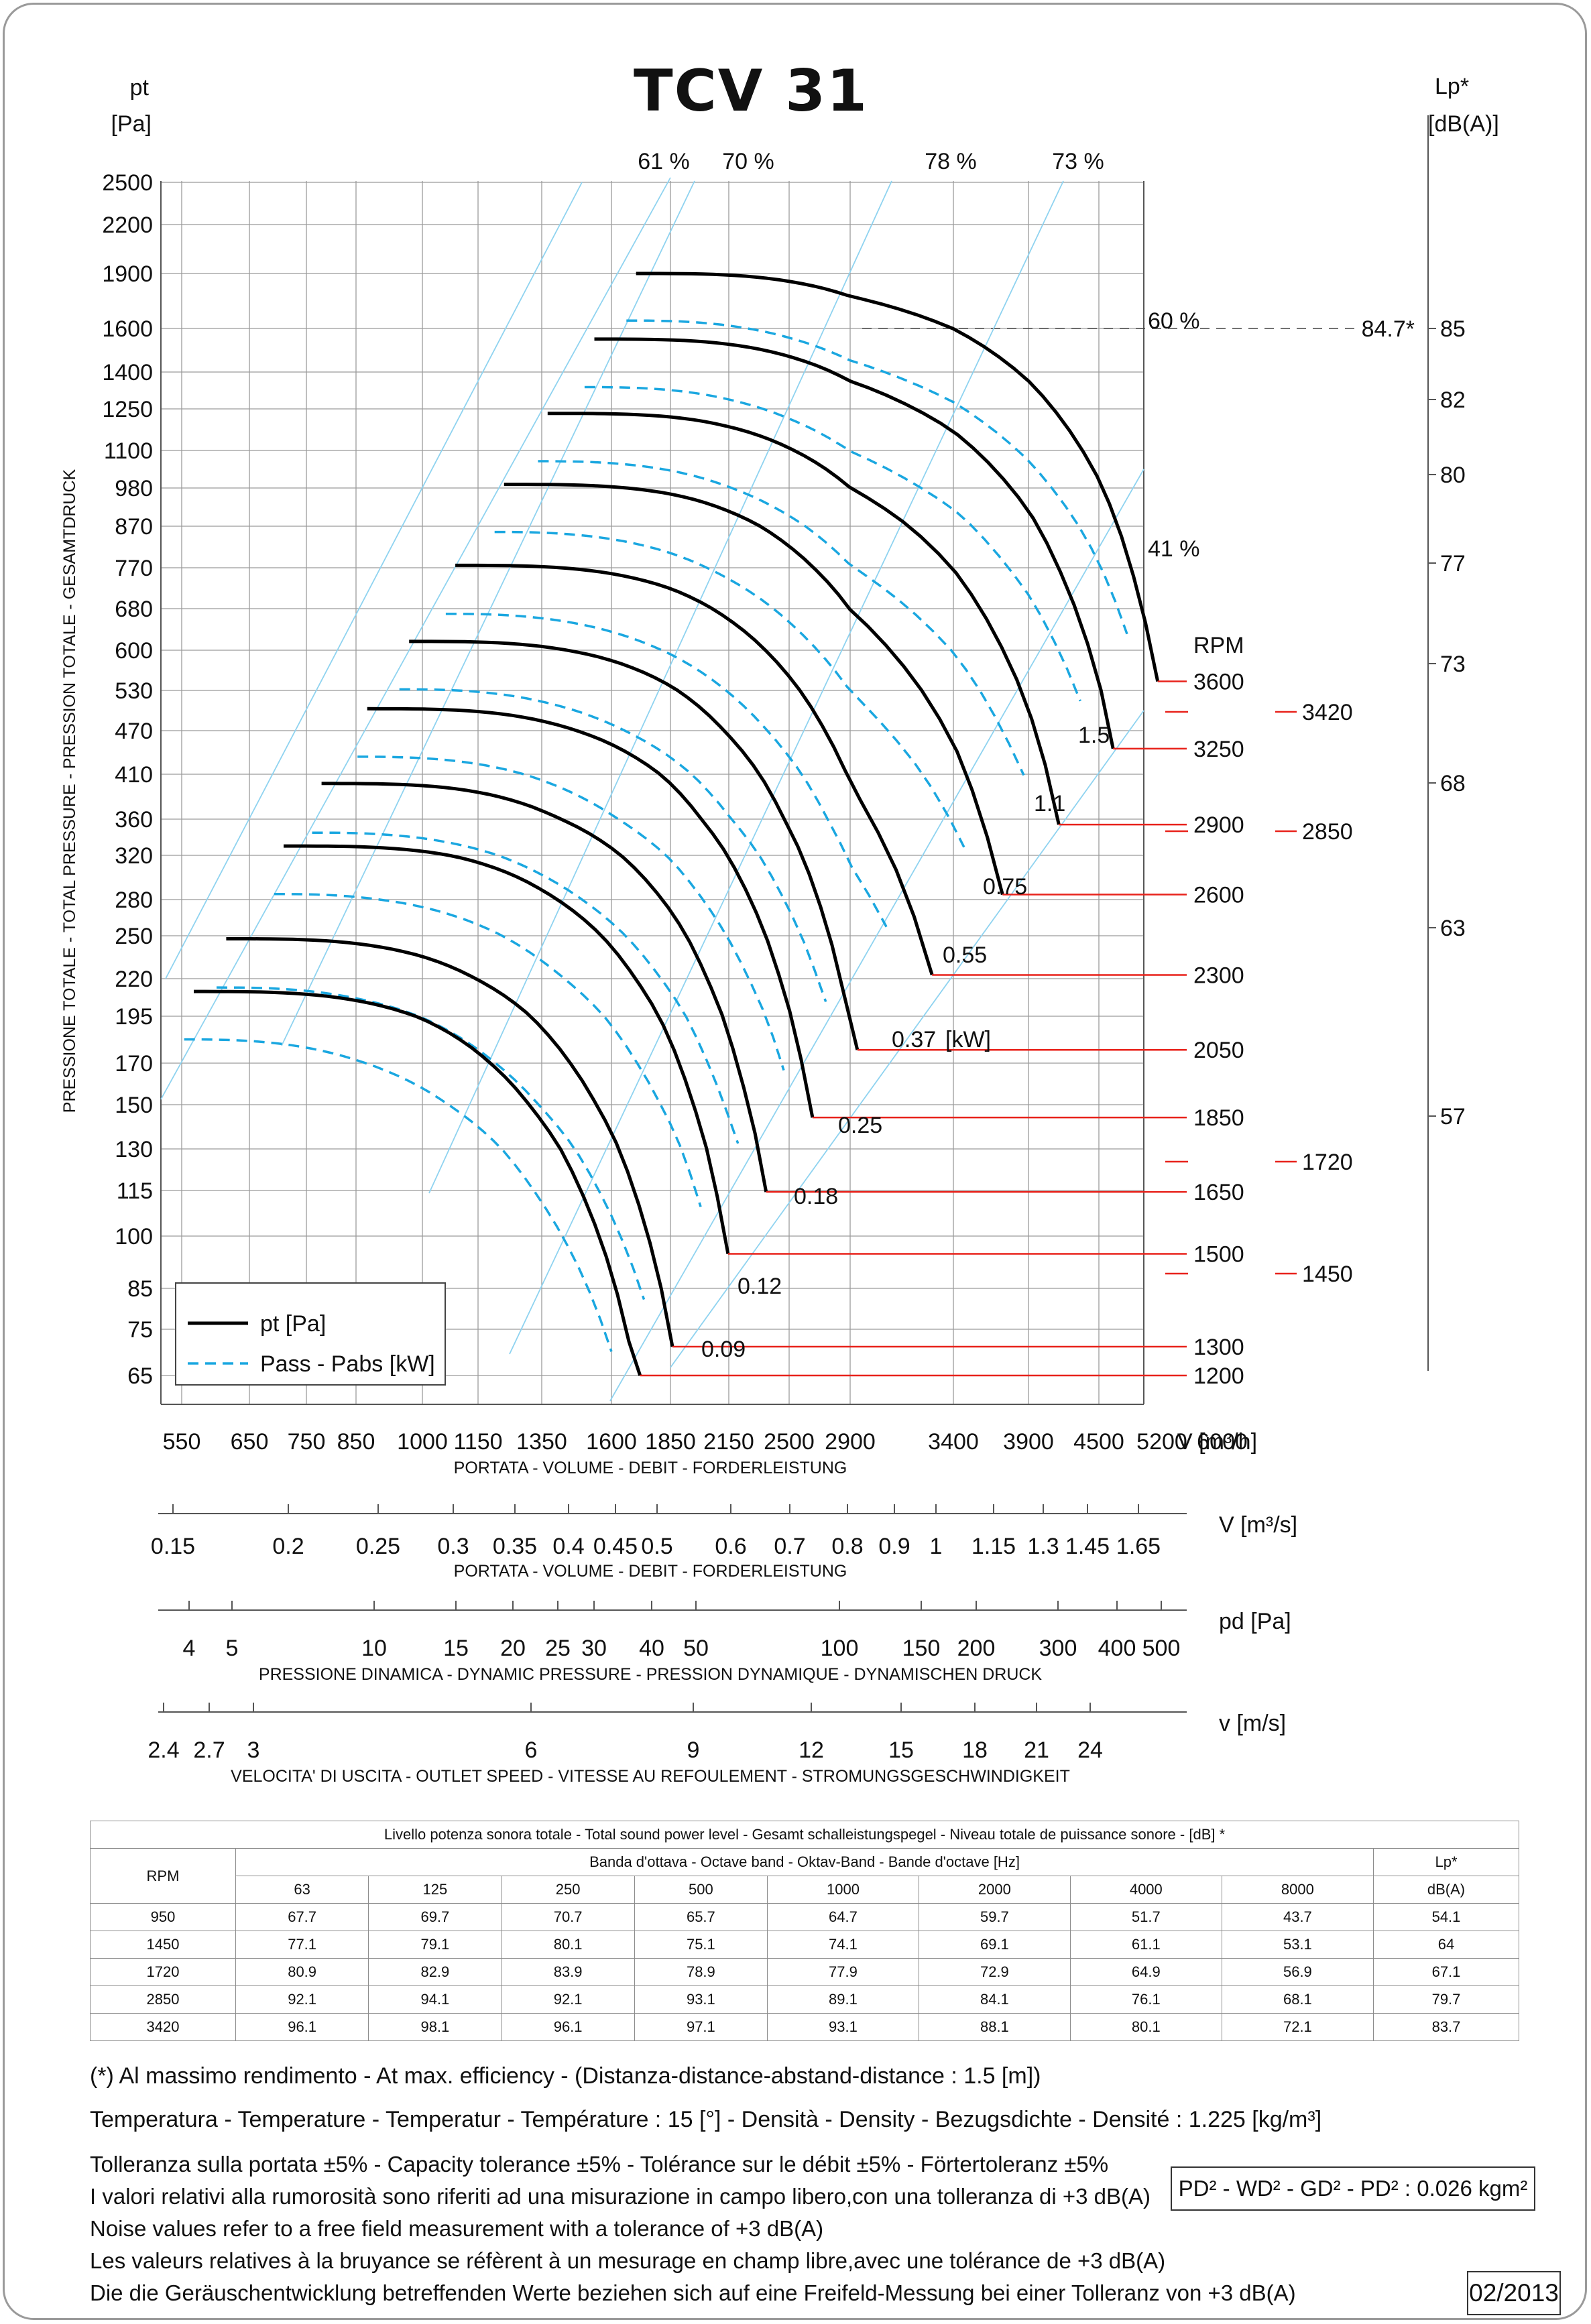  I want to click on lp-tick-label: 57, so click(1453, 1116).